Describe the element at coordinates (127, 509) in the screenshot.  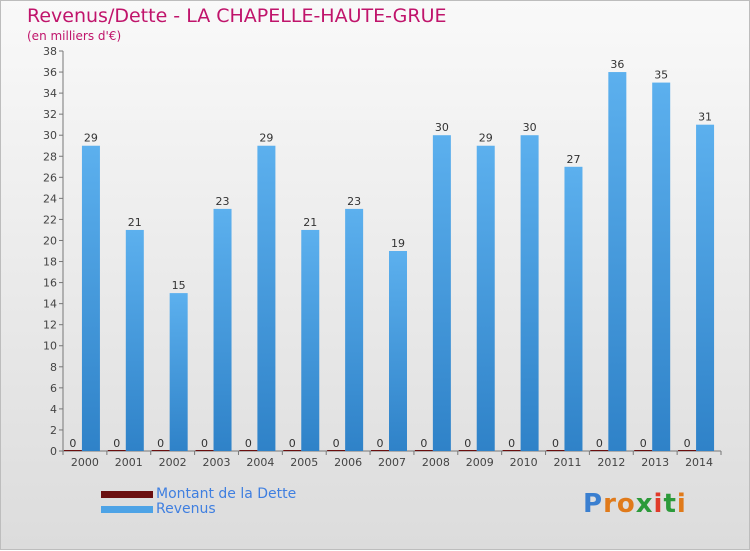
I see `legend-swatch-revenus` at that location.